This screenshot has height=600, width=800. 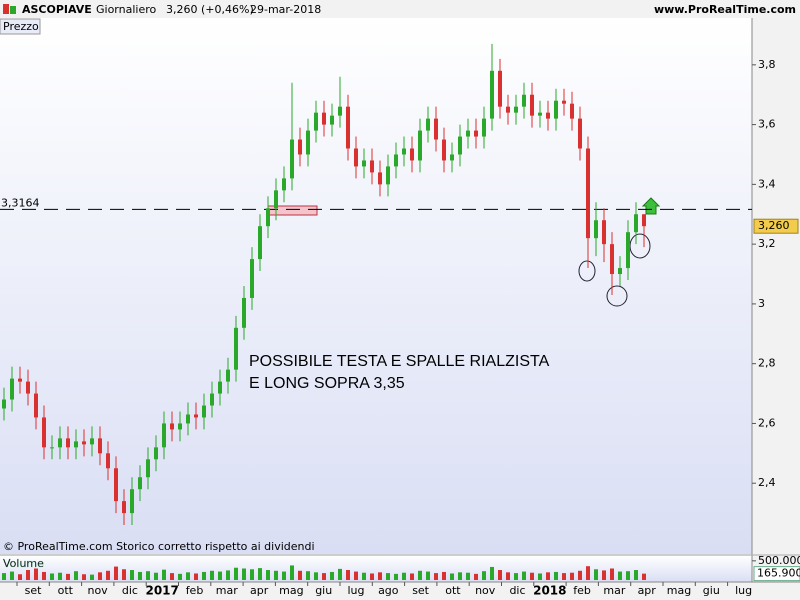 What do you see at coordinates (767, 482) in the screenshot?
I see `y-tick-label: 2,4` at bounding box center [767, 482].